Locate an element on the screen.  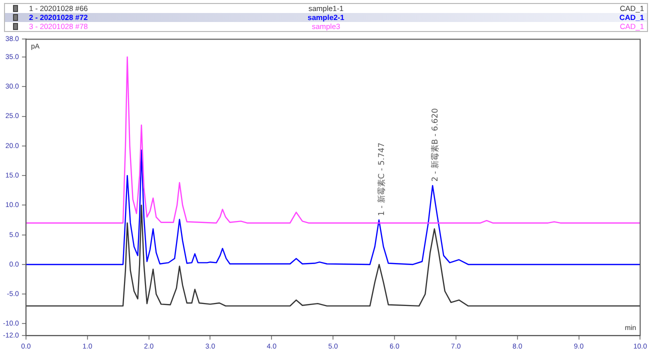
annotation: 2 - 新霉素B - 6.620 is located at coordinates (435, 145).